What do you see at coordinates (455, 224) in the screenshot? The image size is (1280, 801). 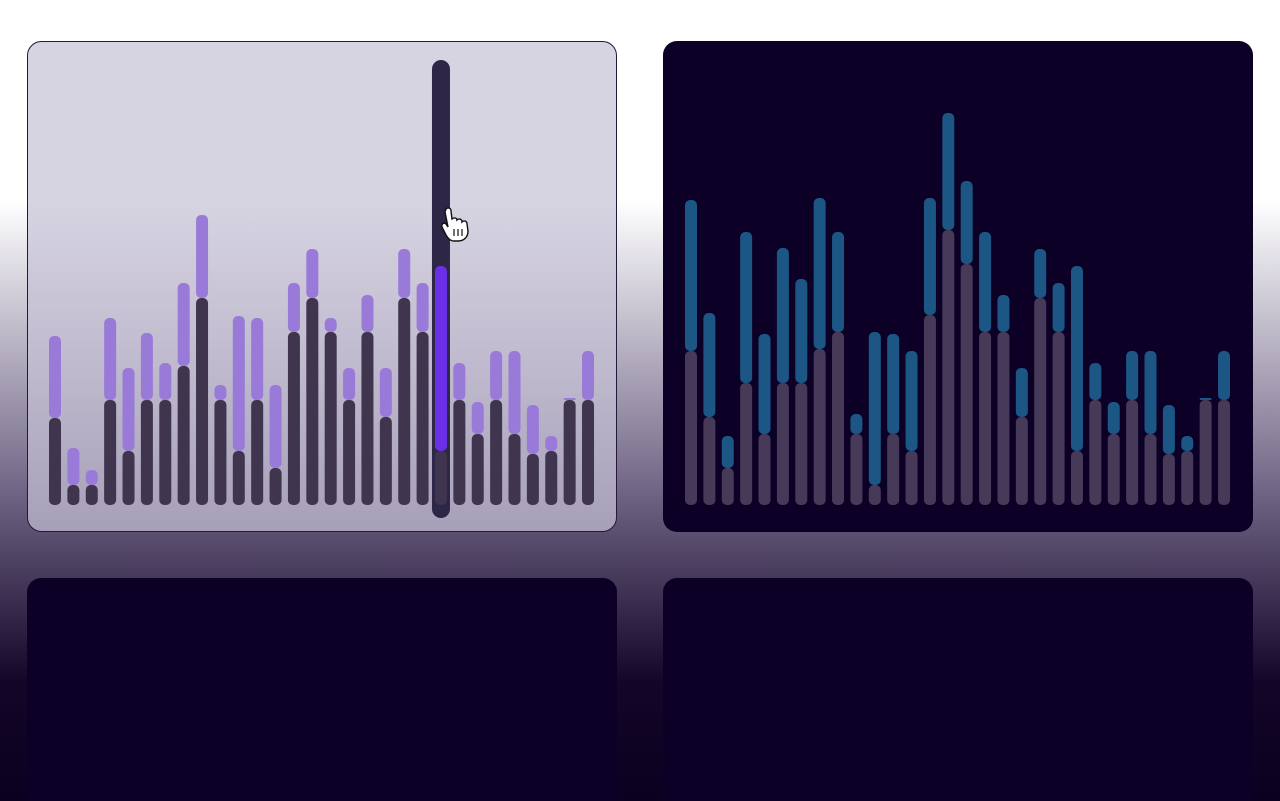 I see `cursor` at bounding box center [455, 224].